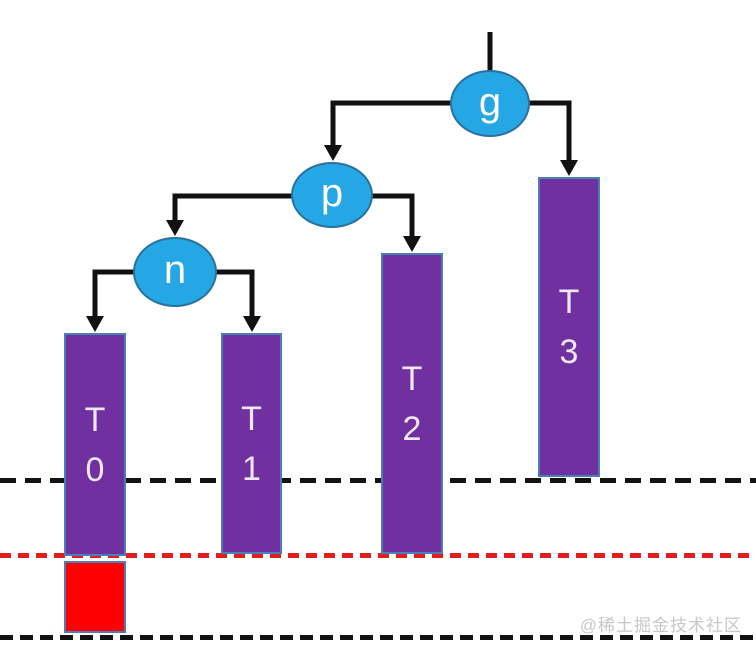  Describe the element at coordinates (660, 625) in the screenshot. I see `watermark-text: @稀土掘金技术社区` at that location.